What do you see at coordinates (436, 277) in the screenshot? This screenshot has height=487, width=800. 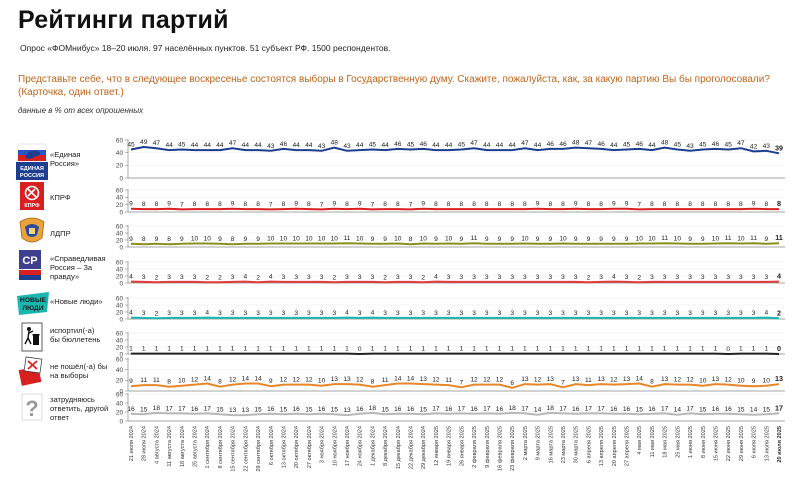 I see `data-label-sr: 4` at bounding box center [436, 277].